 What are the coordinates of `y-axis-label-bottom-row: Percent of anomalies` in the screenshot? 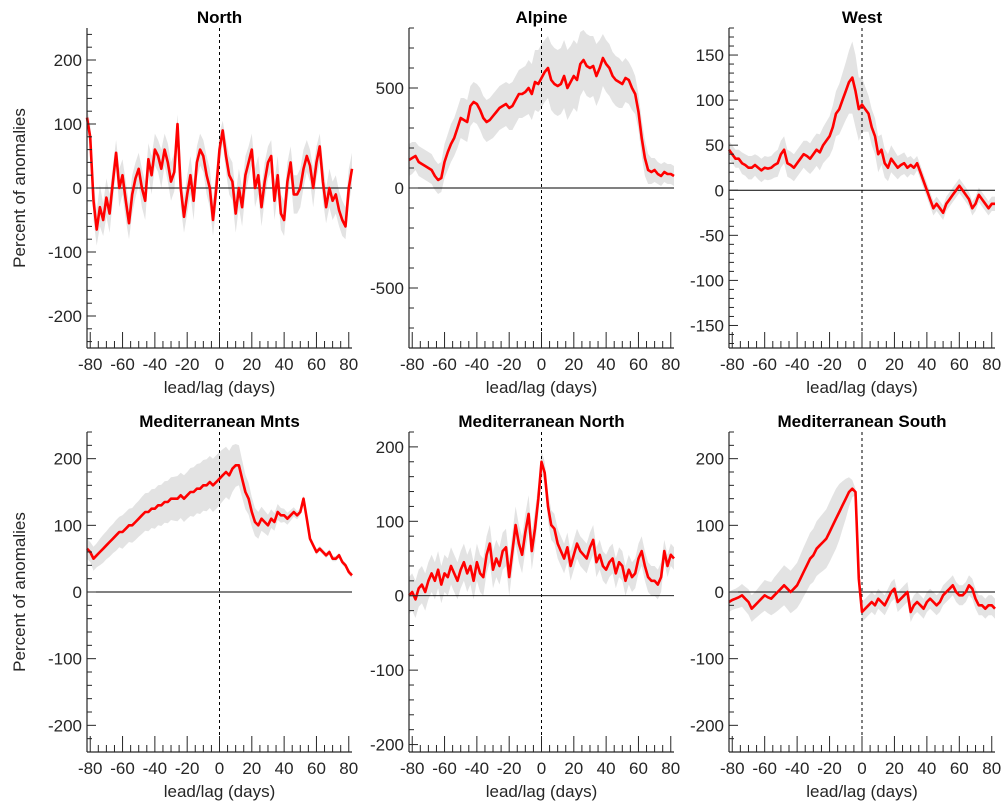 It's located at (19, 592).